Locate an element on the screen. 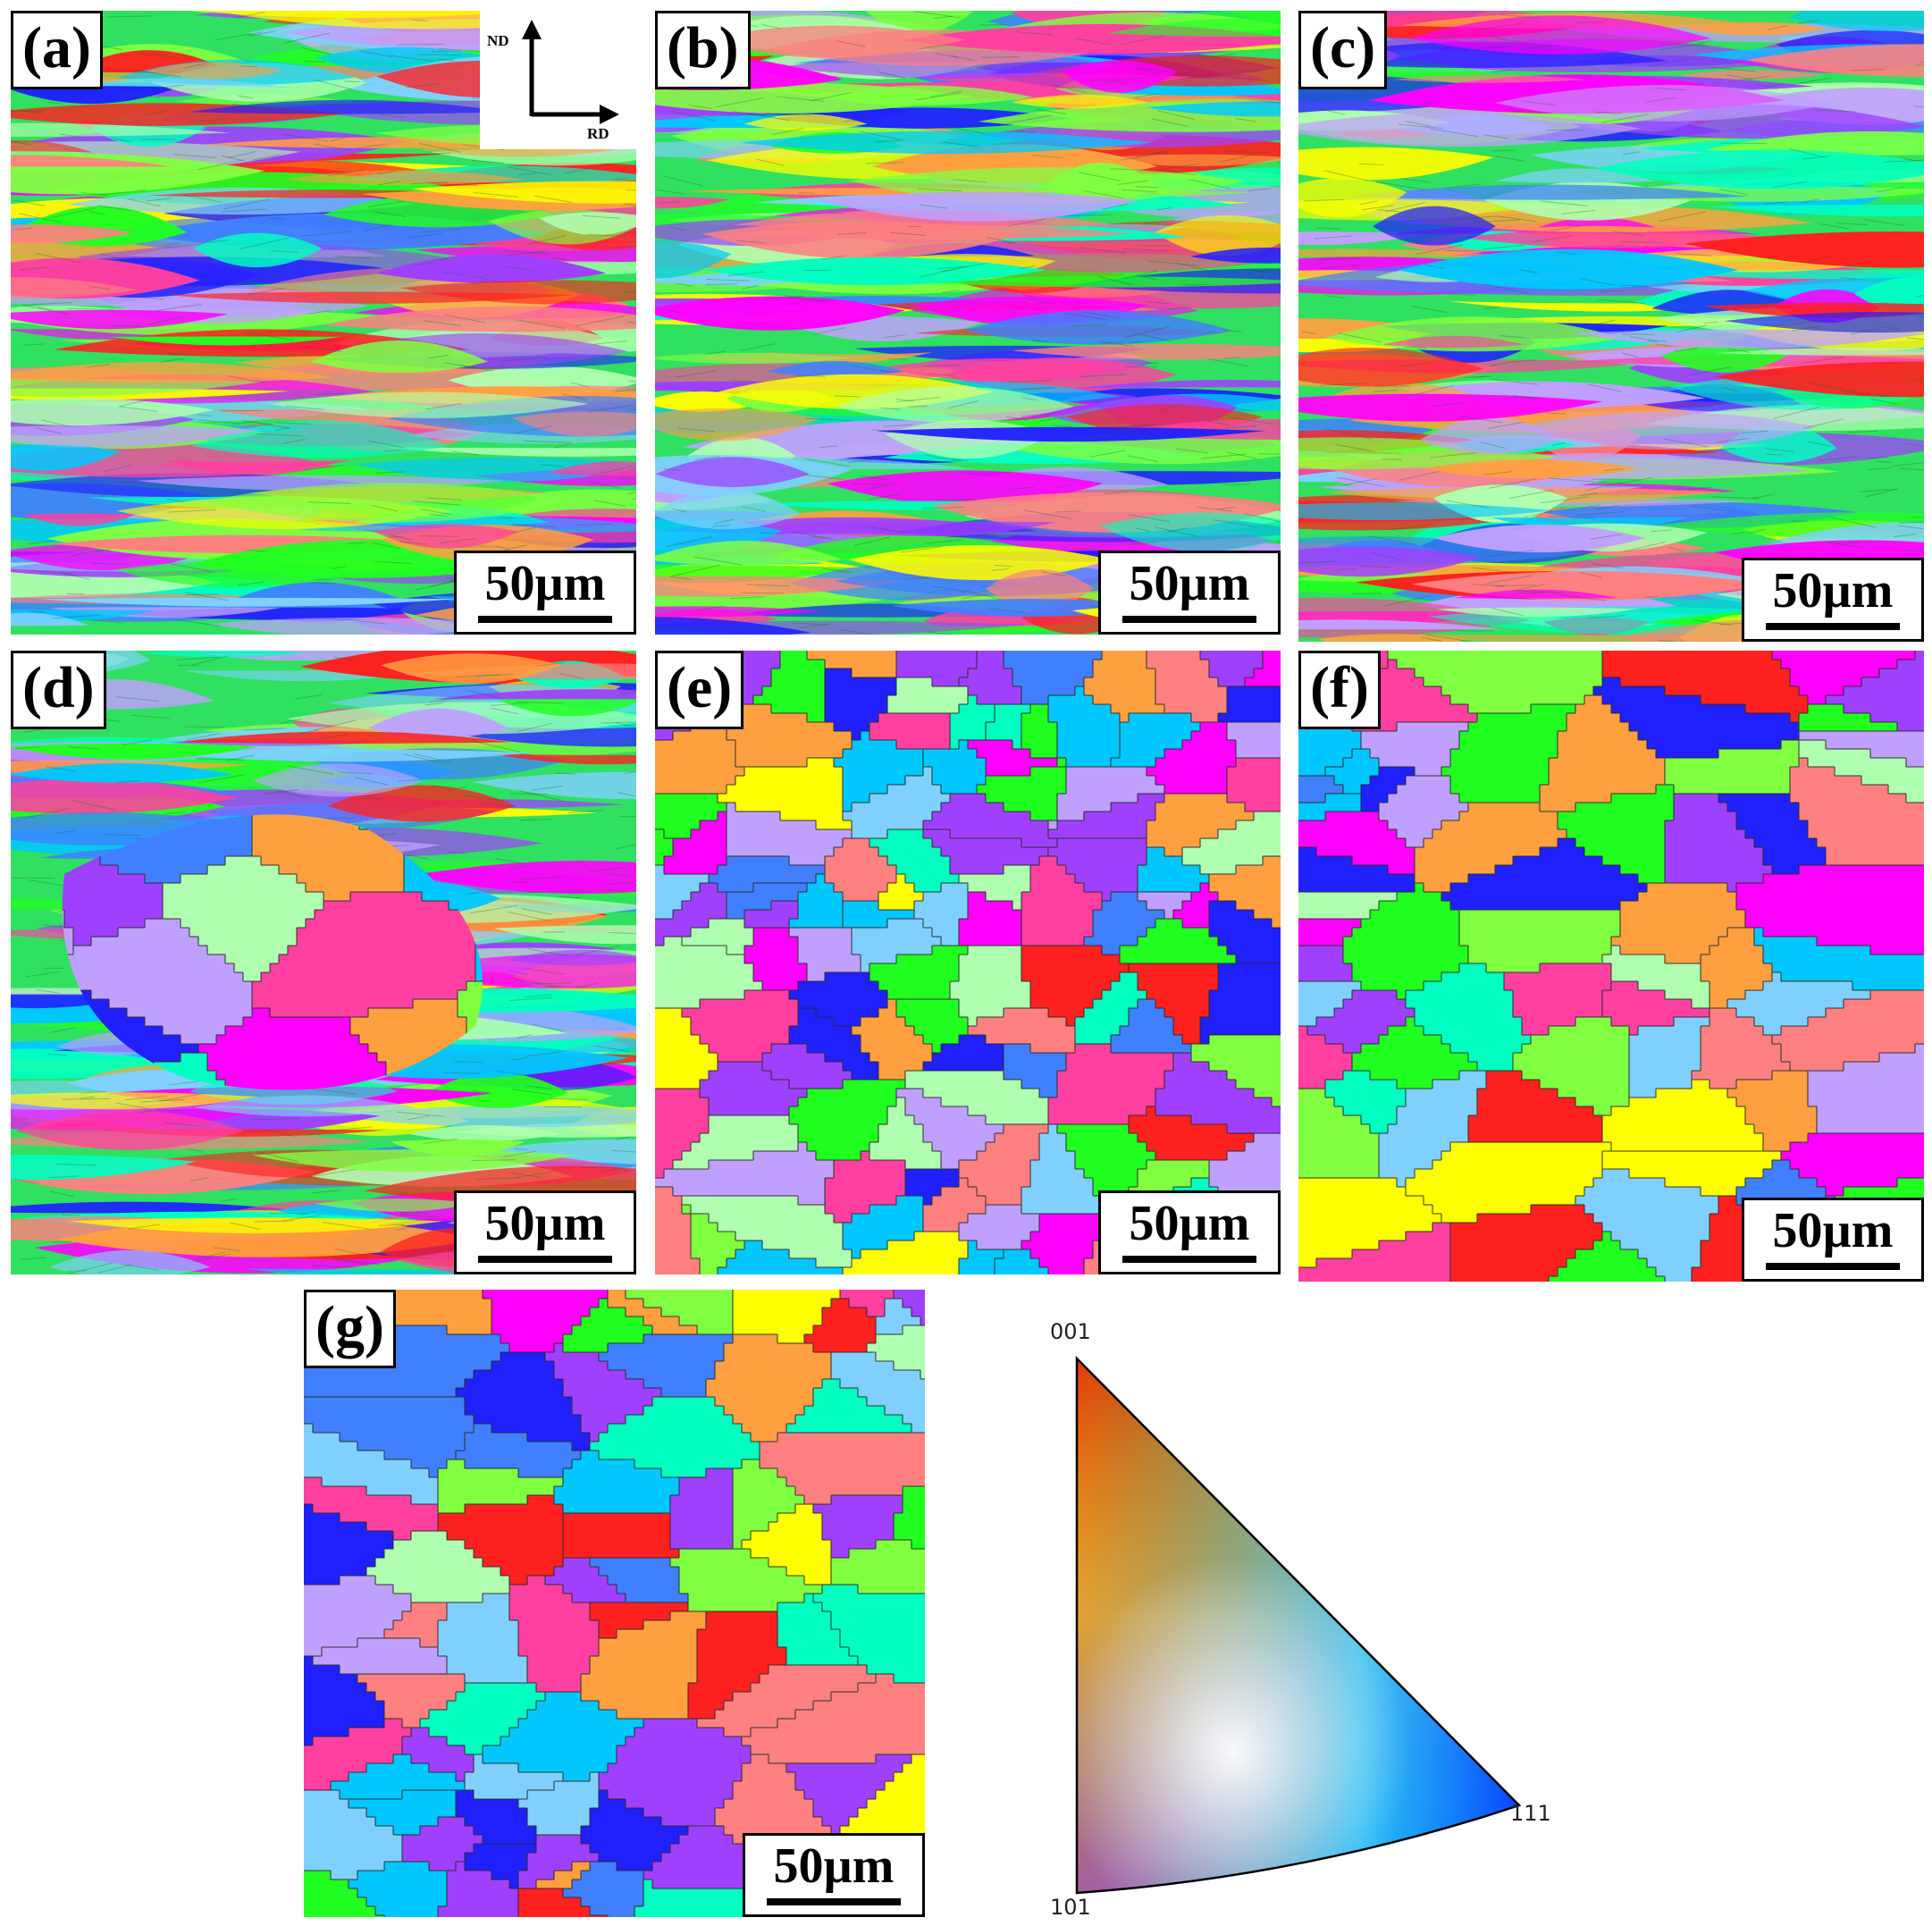 The width and height of the screenshot is (1932, 1926). ipf-label-101: 101 is located at coordinates (1070, 1908).